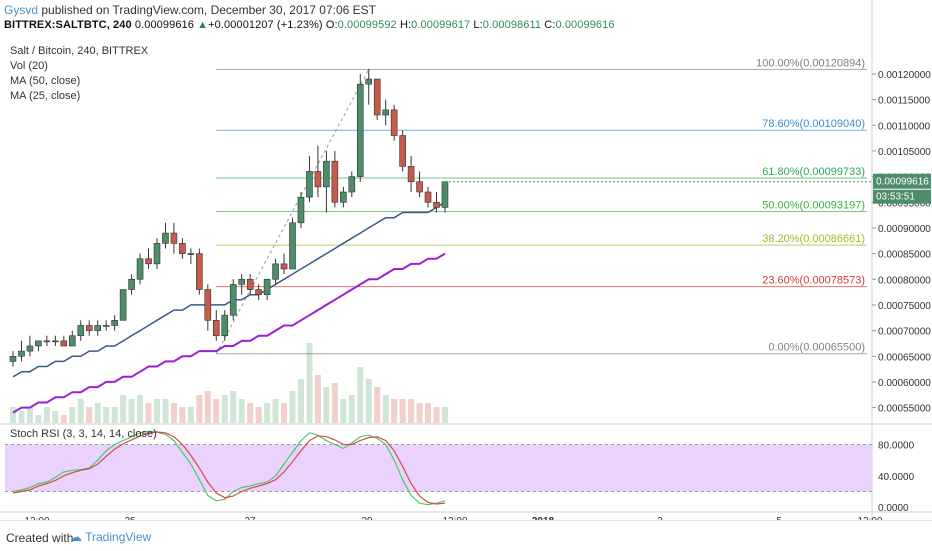 The image size is (932, 551). I want to click on up-arrow-icon: ▲, so click(203, 25).